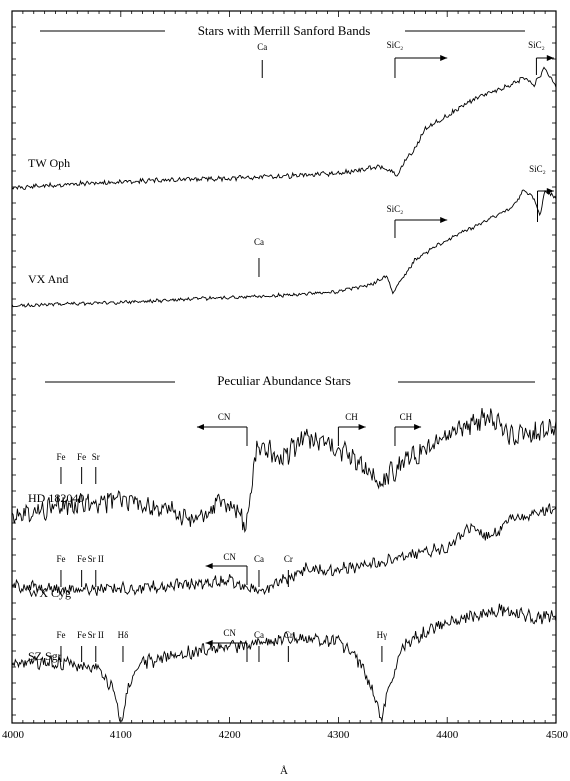  Describe the element at coordinates (49, 593) in the screenshot. I see `series-label: WX Cyg` at that location.